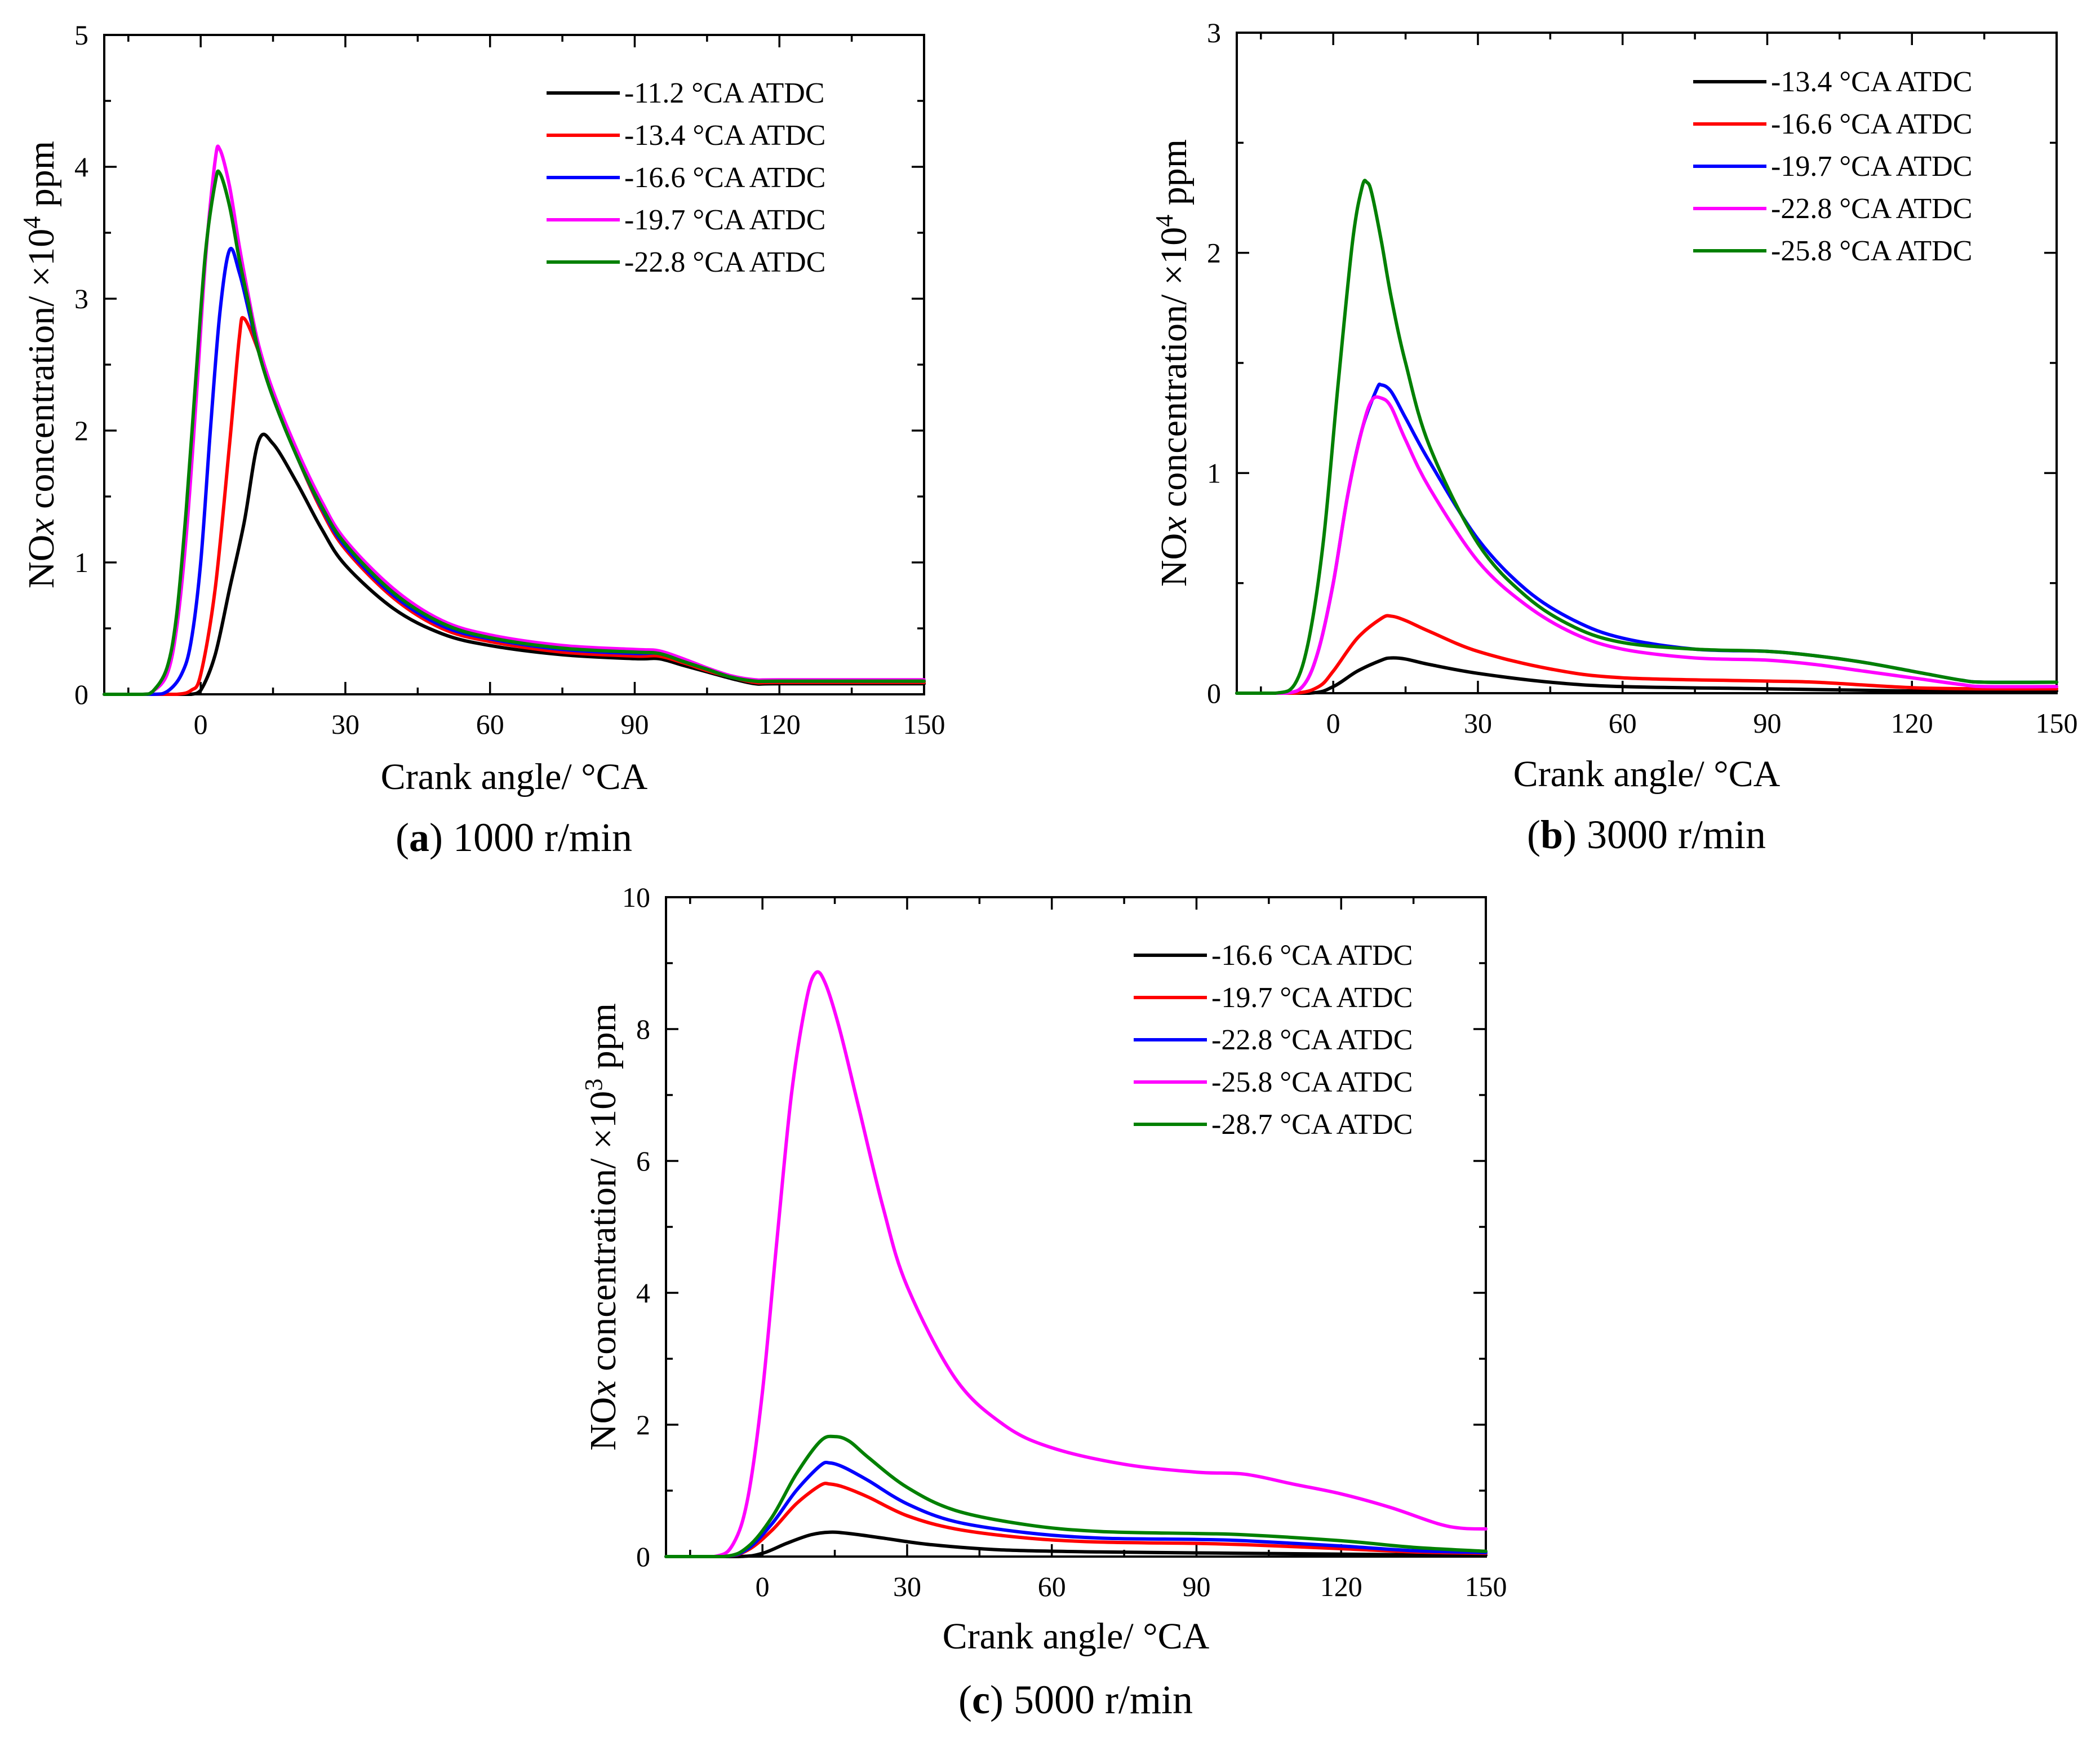 This screenshot has height=1751, width=2100. Describe the element at coordinates (1075, 1699) in the screenshot. I see `panel-caption: (c) 5000 r/min` at that location.